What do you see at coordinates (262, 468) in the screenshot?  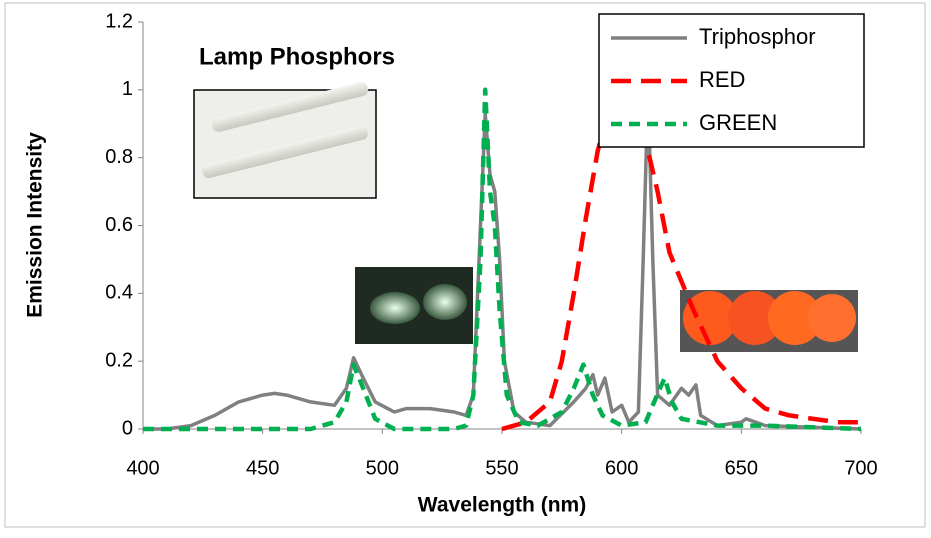 I see `x-tick-label: 450` at bounding box center [262, 468].